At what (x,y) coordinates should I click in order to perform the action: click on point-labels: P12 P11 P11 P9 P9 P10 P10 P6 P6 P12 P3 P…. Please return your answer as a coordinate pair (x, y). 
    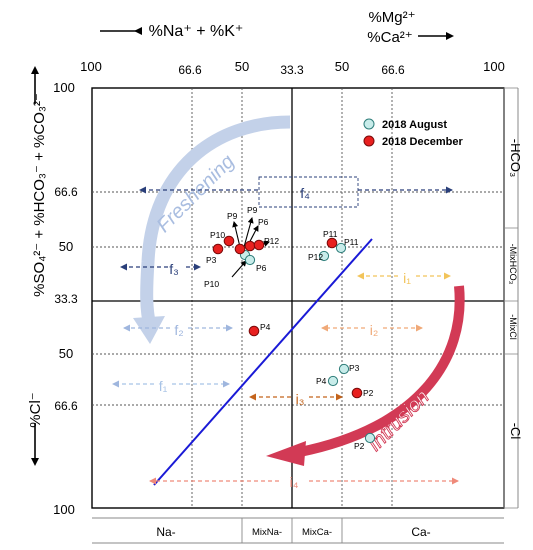
    Looking at the image, I should click on (289, 328).